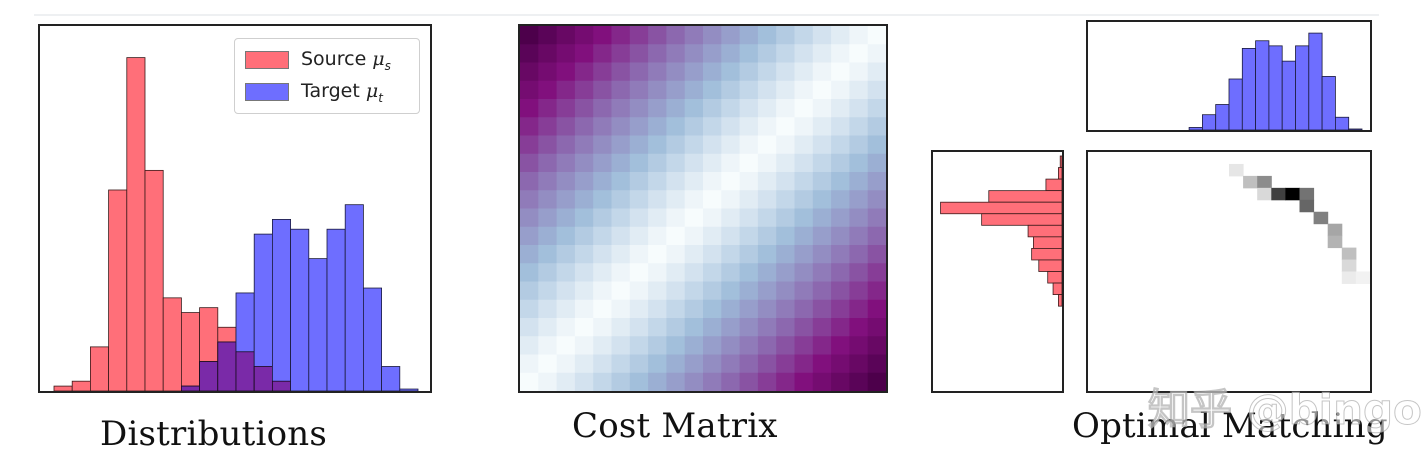 Image resolution: width=1422 pixels, height=470 pixels. Describe the element at coordinates (263, 378) in the screenshot. I see `overlap-bar` at that location.